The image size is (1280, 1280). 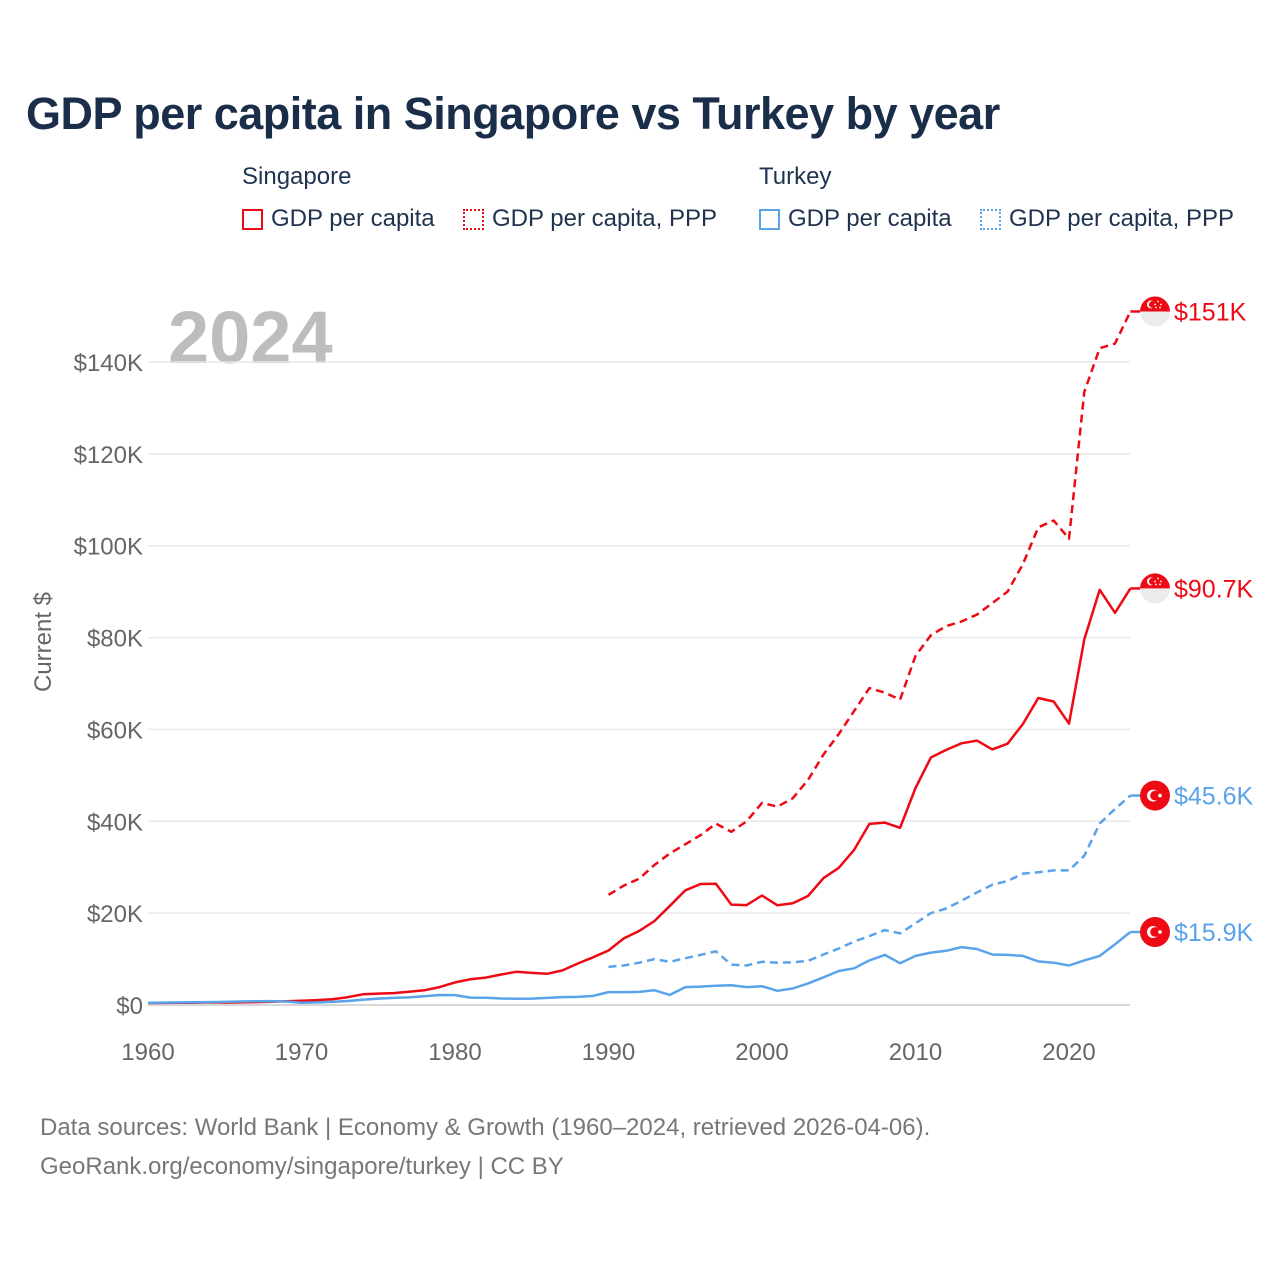 What do you see at coordinates (1214, 797) in the screenshot?
I see `end-value-label: $45.6K` at bounding box center [1214, 797].